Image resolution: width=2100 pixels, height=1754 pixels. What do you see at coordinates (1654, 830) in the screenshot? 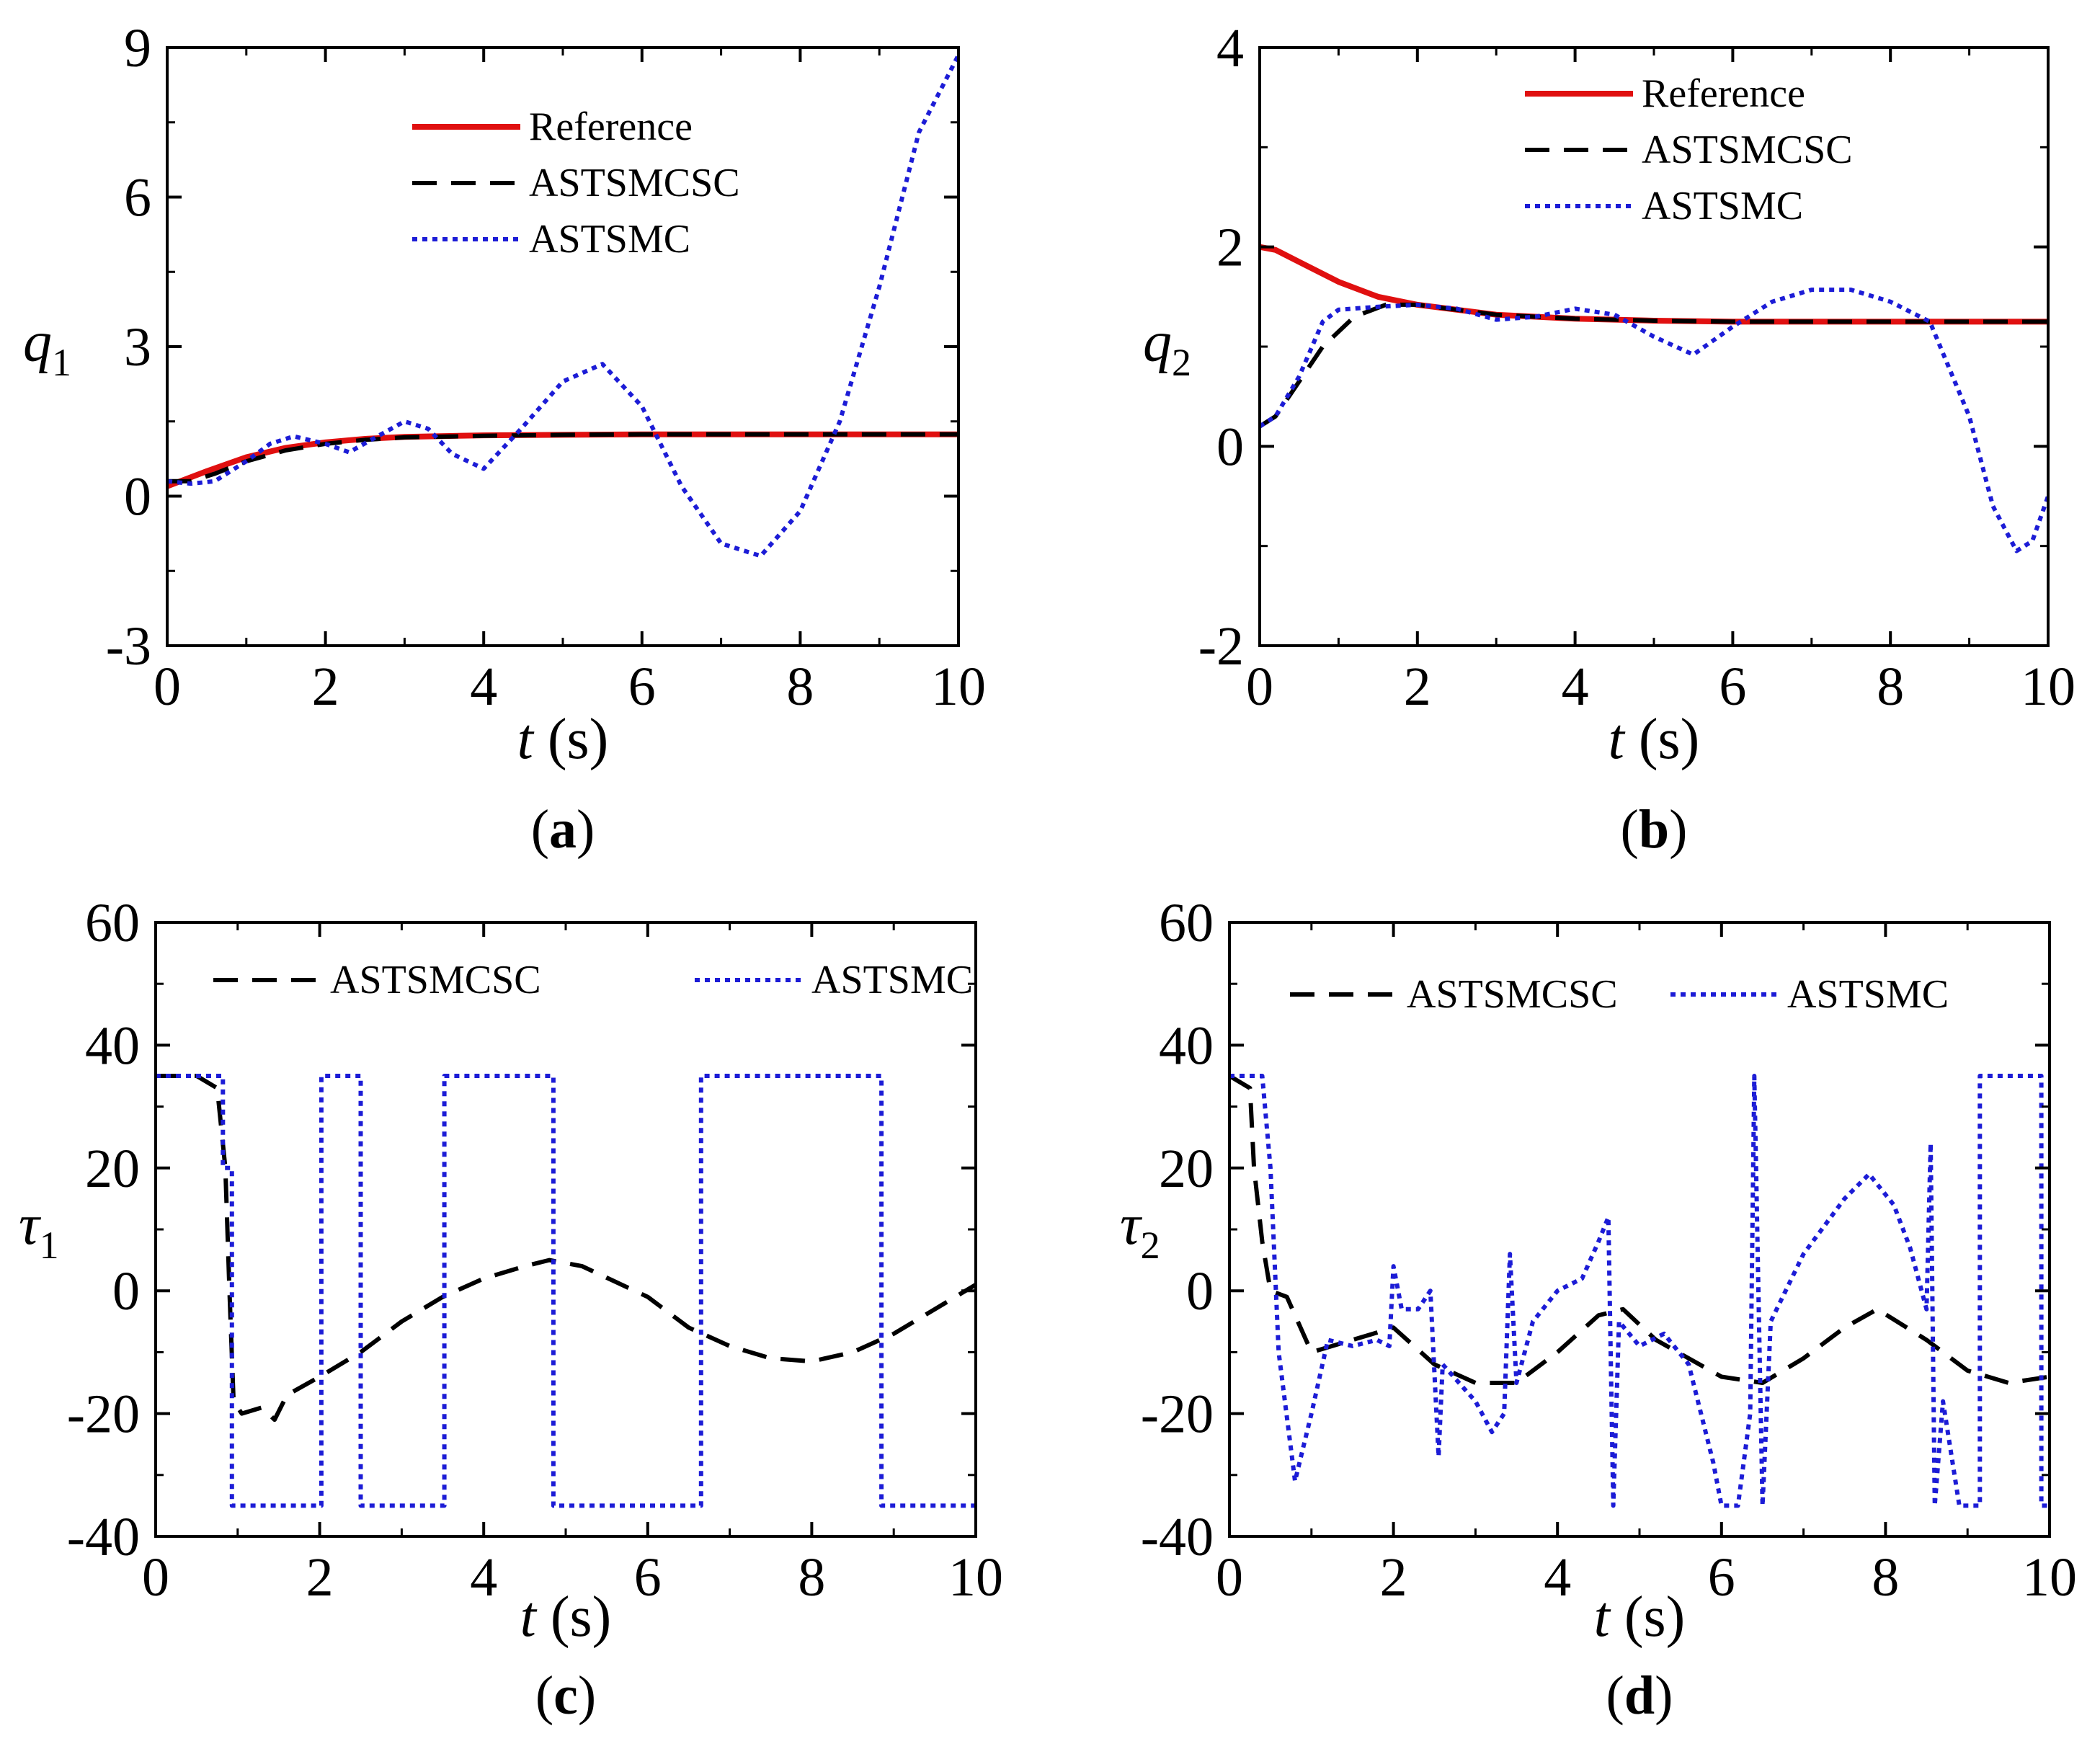
I see `panel-caption: (b)` at bounding box center [1654, 830].